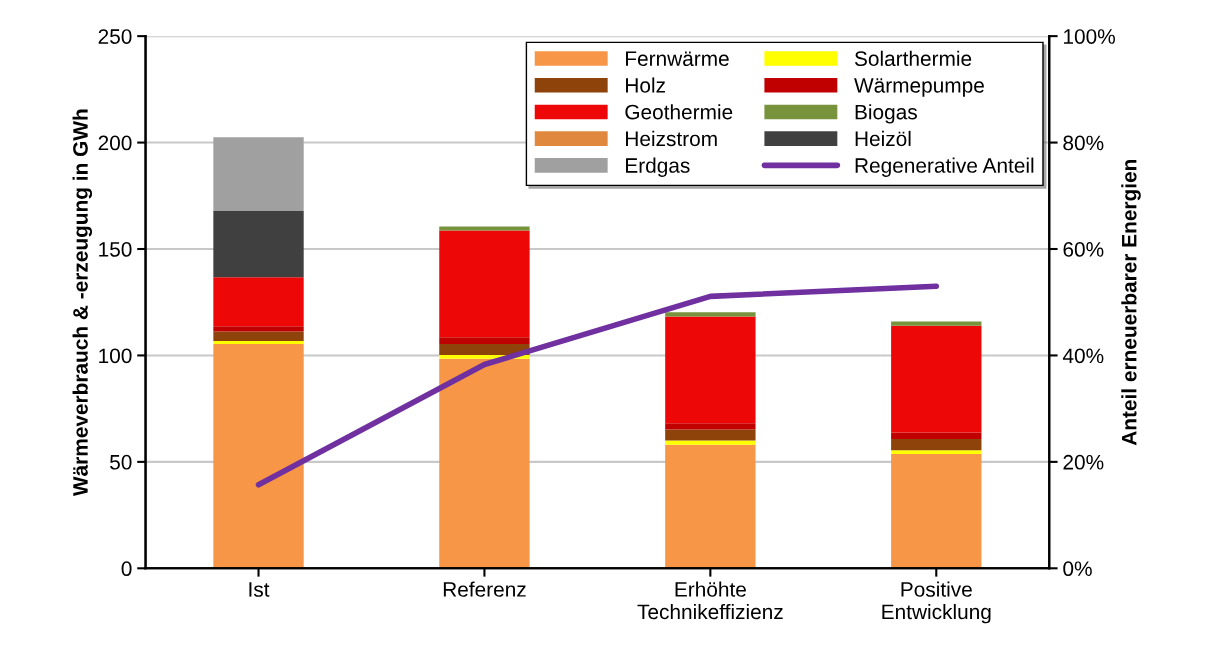  What do you see at coordinates (944, 167) in the screenshot?
I see `legend-label: Regenerative Anteil` at bounding box center [944, 167].